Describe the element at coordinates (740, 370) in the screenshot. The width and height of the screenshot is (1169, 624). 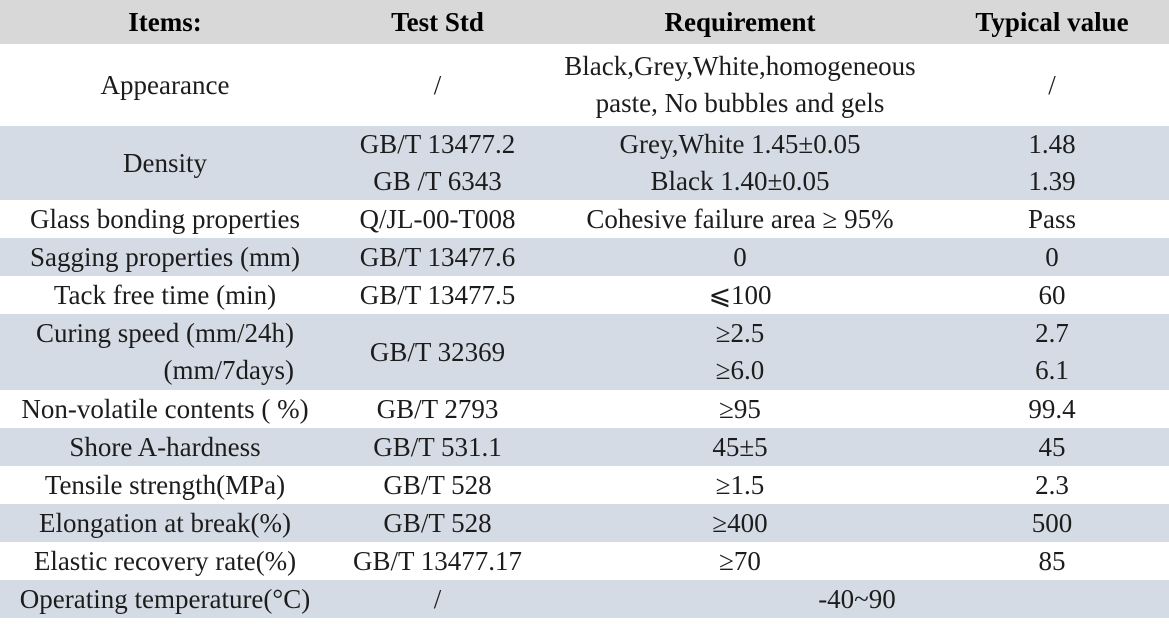
I see `cell-line: ≥6.0` at that location.